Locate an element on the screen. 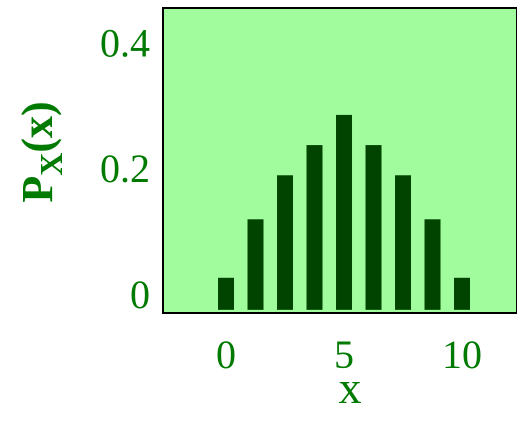  y-tick-label: 0 is located at coordinates (140, 294).